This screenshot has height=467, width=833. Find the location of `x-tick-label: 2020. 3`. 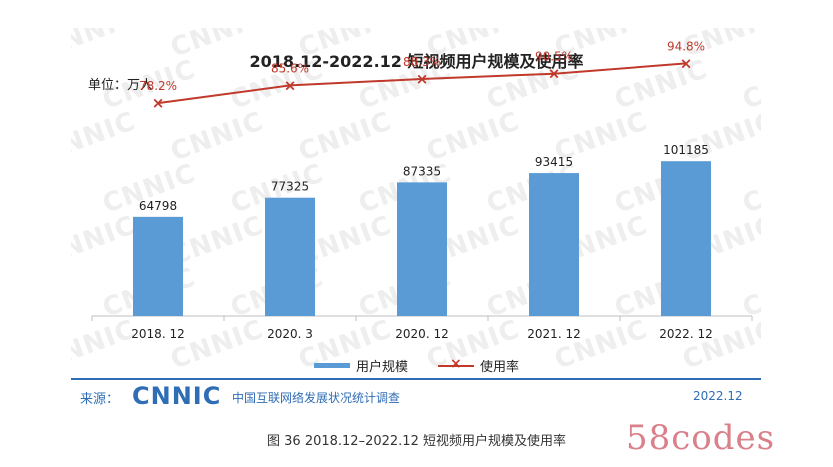

x-tick-label: 2020. 3 is located at coordinates (290, 334).